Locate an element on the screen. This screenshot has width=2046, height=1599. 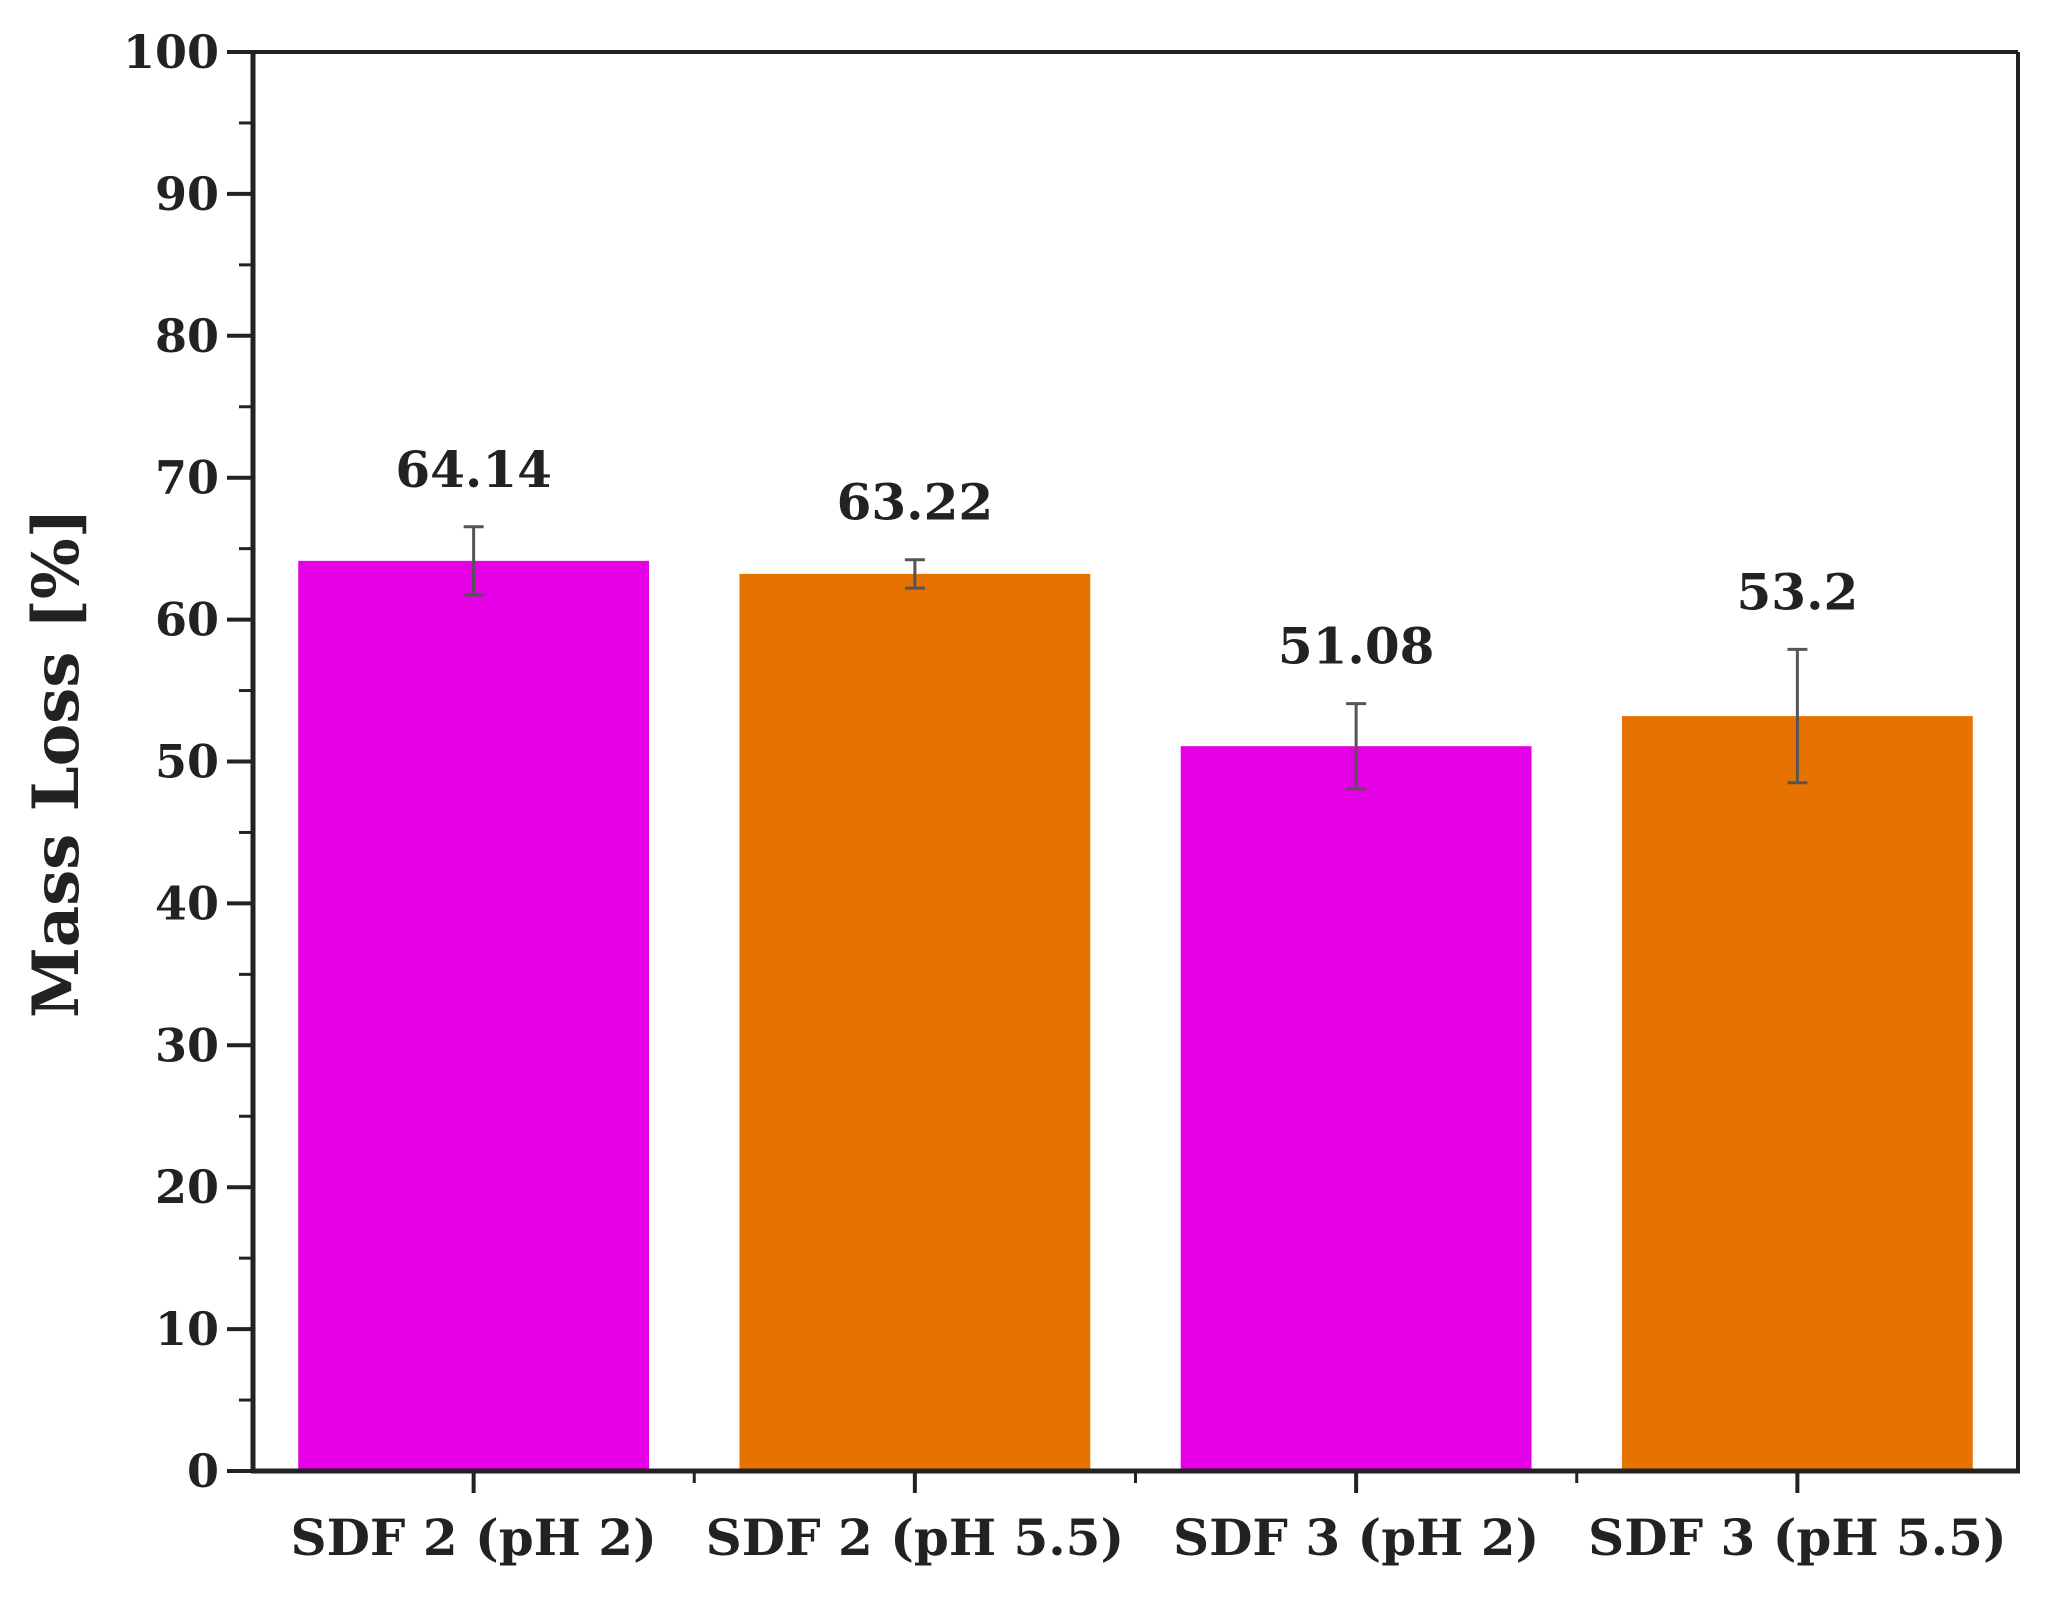
y-tick-label-100: 100 is located at coordinates (171, 52).